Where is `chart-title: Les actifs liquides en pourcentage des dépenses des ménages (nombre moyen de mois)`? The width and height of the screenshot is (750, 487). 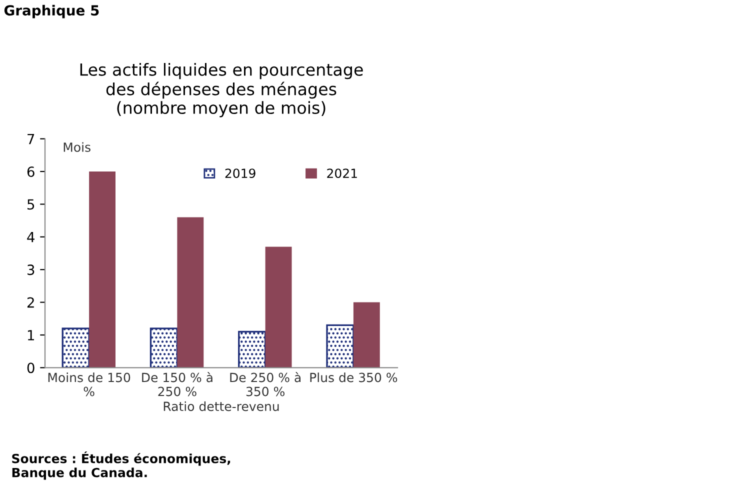
chart-title: Les actifs liquides en pourcentage des dépenses des ménages (nombre moyen de mois) is located at coordinates (221, 90).